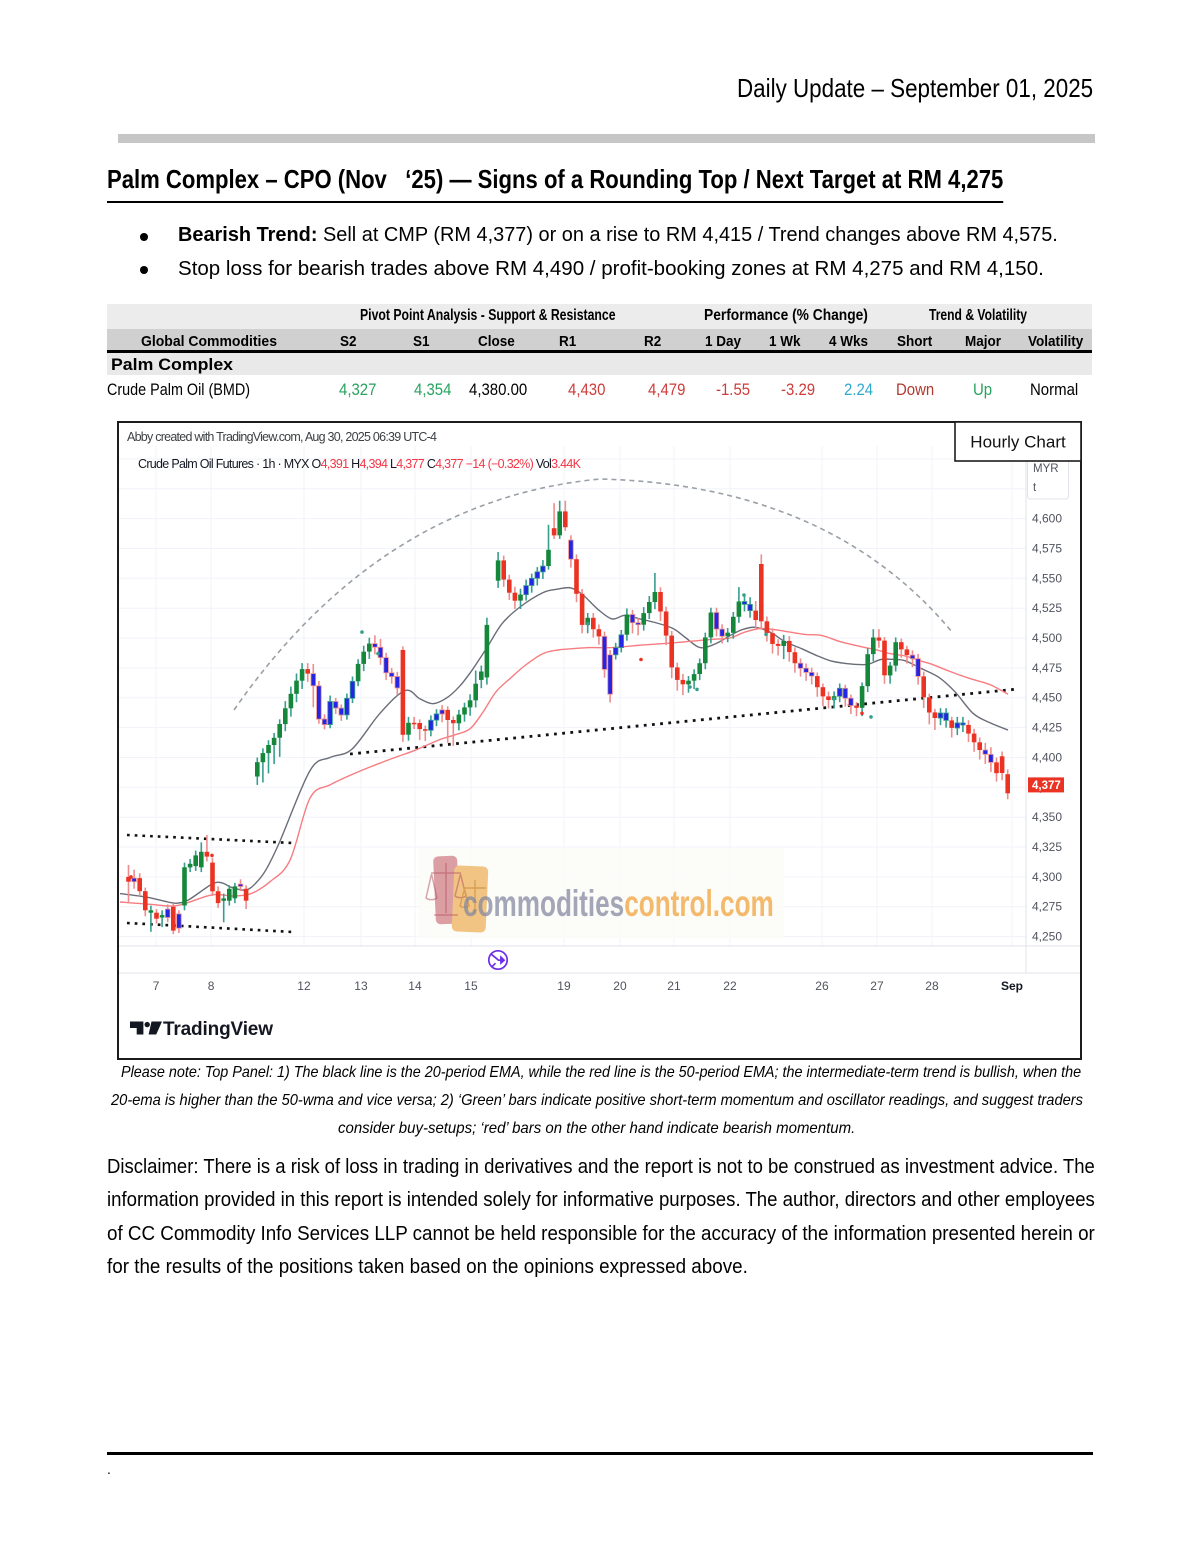 The height and width of the screenshot is (1553, 1200). Describe the element at coordinates (471, 986) in the screenshot. I see `svg-text: 15` at that location.